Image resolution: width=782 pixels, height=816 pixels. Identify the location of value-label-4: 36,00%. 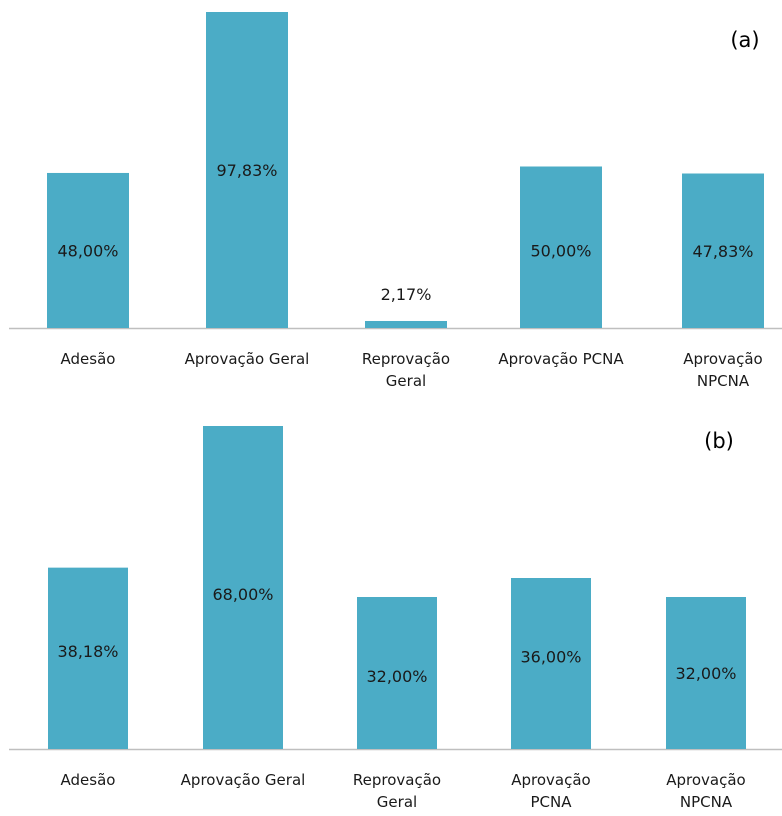
(550, 657).